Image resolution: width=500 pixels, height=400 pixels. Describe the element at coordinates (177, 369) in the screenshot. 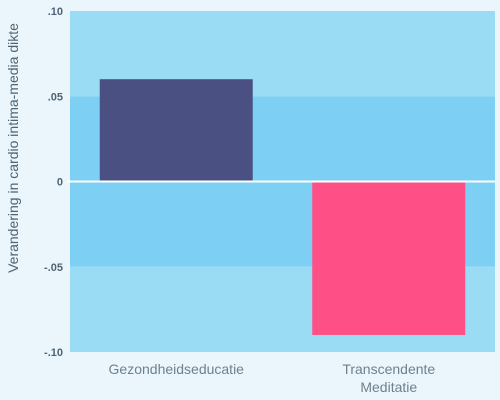

I see `x-category-label: Gezondheidseducatie` at that location.